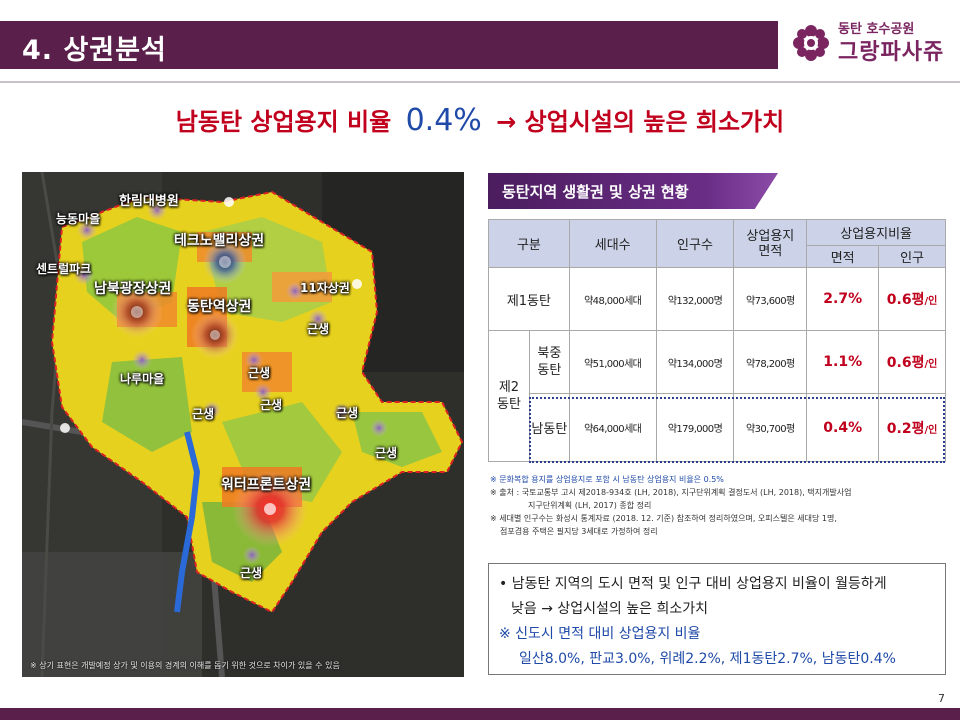 The image size is (960, 720). I want to click on map-label-neighborhood-6: 근생, so click(386, 453).